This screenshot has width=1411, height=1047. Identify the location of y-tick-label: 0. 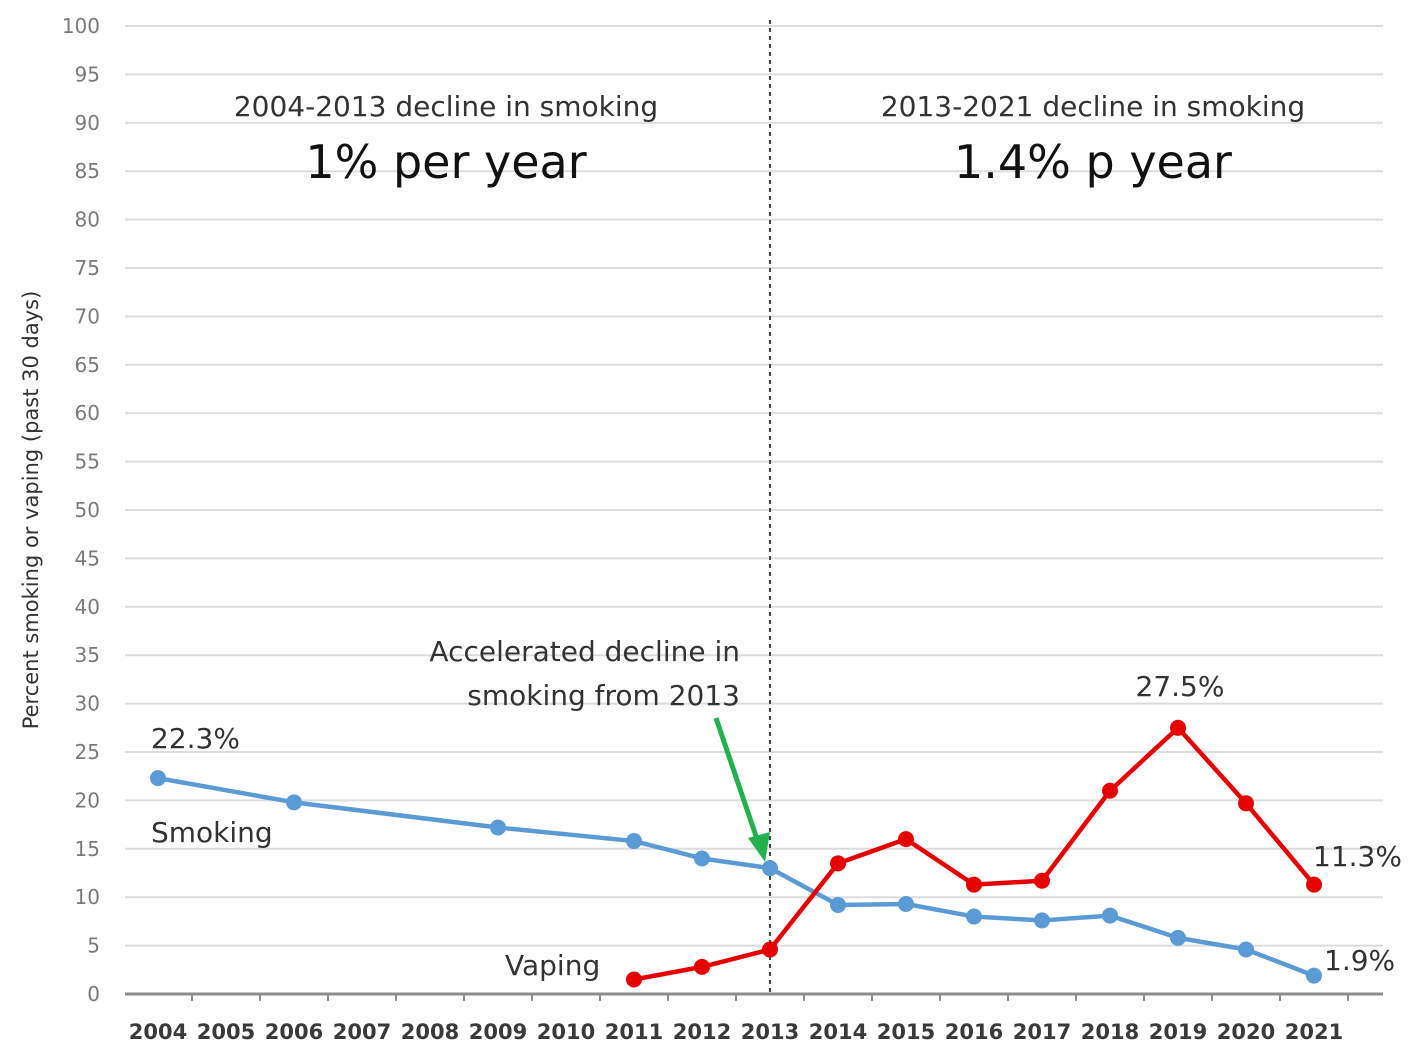
(93, 994).